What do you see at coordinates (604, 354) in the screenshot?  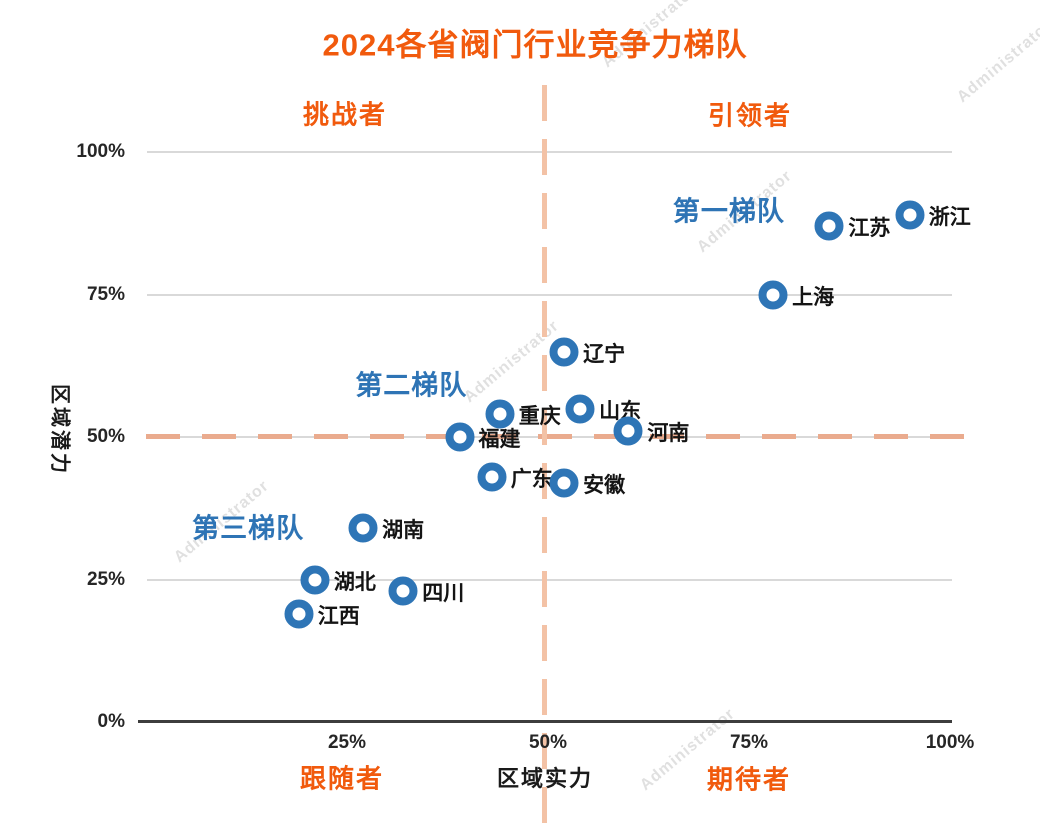 I see `data-point-label: 辽宁` at bounding box center [604, 354].